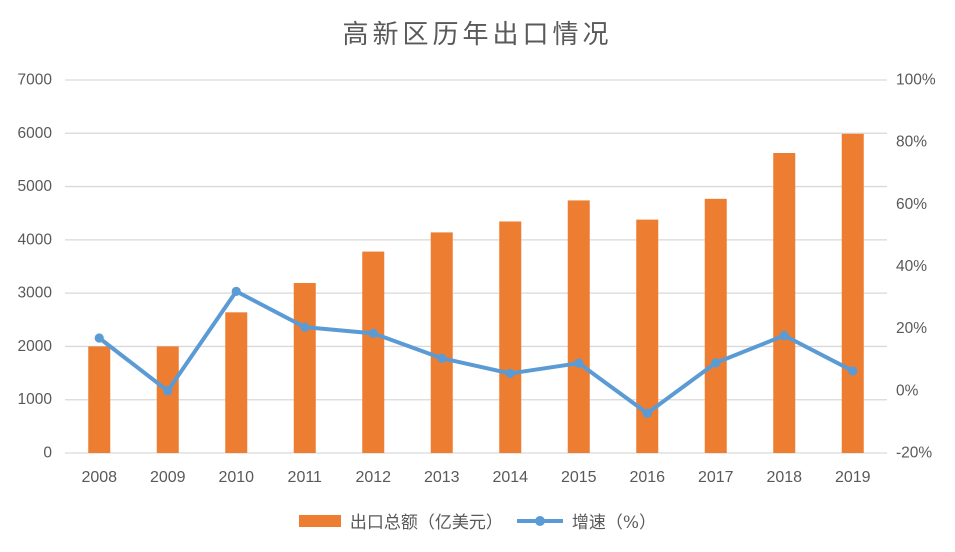  What do you see at coordinates (442, 477) in the screenshot?
I see `x-tick-label-2013: 2013` at bounding box center [442, 477].